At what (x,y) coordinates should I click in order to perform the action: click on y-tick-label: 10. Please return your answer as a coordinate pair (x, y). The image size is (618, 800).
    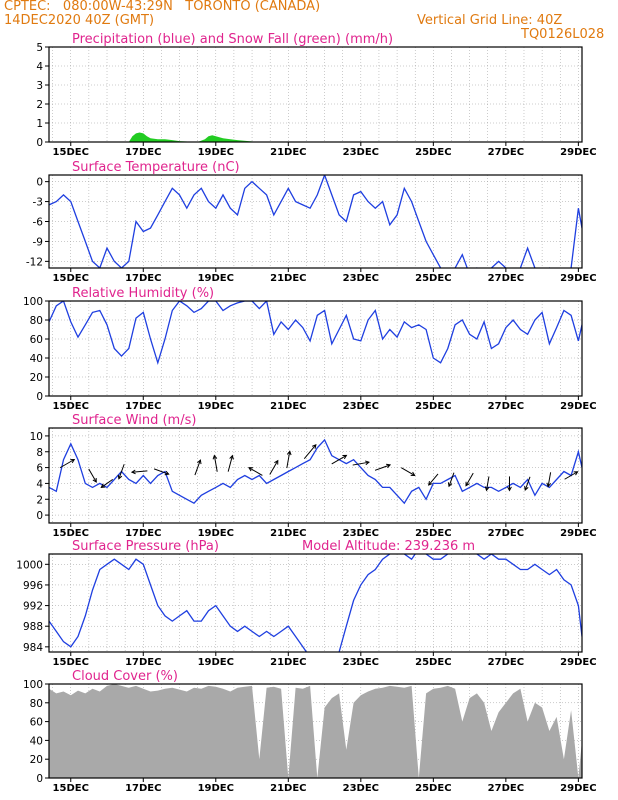
    Looking at the image, I should click on (36, 437).